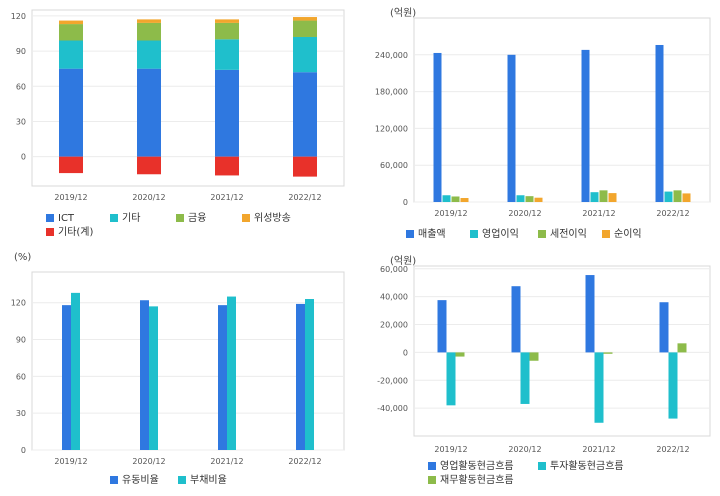  I want to click on legend-item: 금융, so click(191, 219).